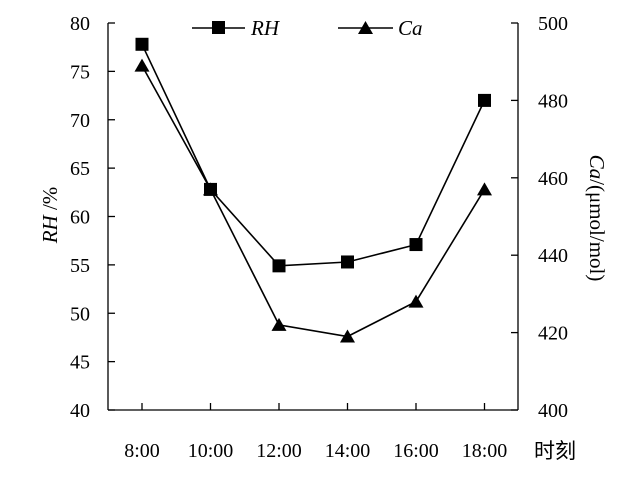  What do you see at coordinates (279, 451) in the screenshot?
I see `x-tick-label: 12:00` at bounding box center [279, 451].